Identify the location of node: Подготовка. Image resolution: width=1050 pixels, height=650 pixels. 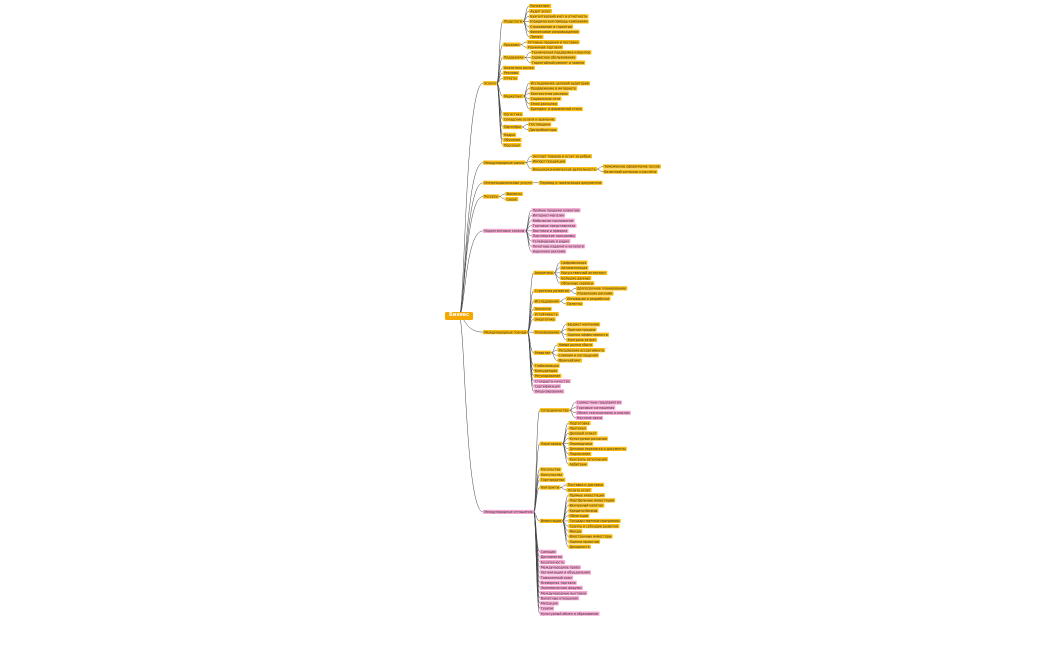
(579, 423).